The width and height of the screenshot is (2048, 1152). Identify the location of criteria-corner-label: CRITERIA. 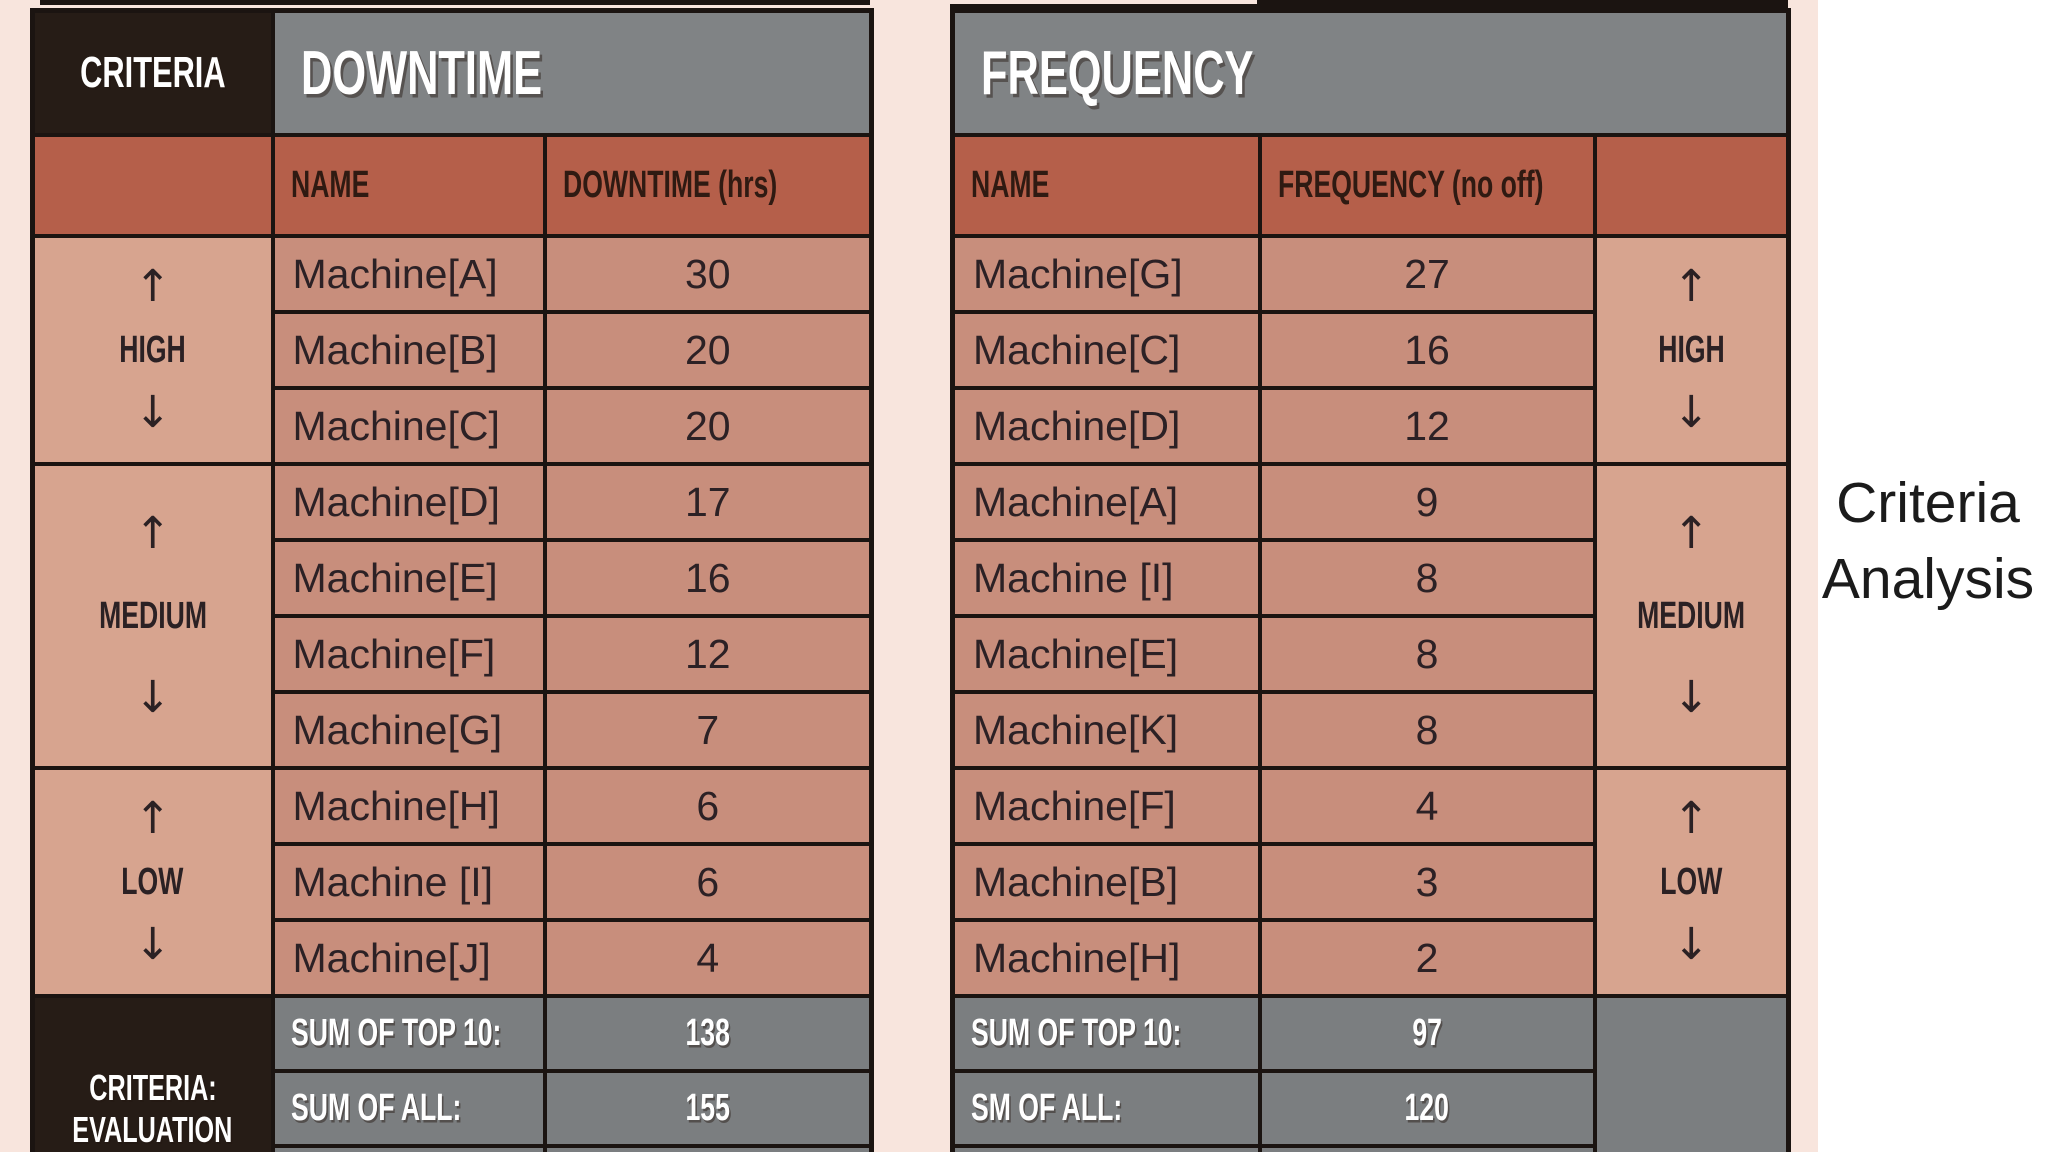
(153, 72).